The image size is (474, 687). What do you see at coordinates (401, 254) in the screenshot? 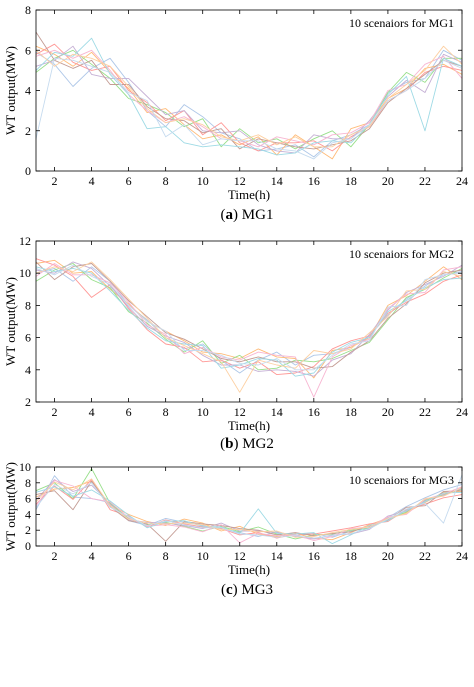
I see `scenario-annotation: 10 scenaiors for MG2` at bounding box center [401, 254].